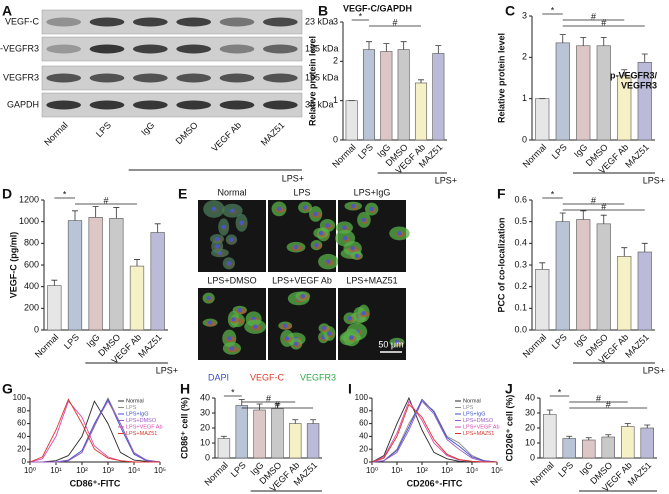  What do you see at coordinates (520, 264) in the screenshot?
I see `y-tick-label: 0.3` at bounding box center [520, 264].